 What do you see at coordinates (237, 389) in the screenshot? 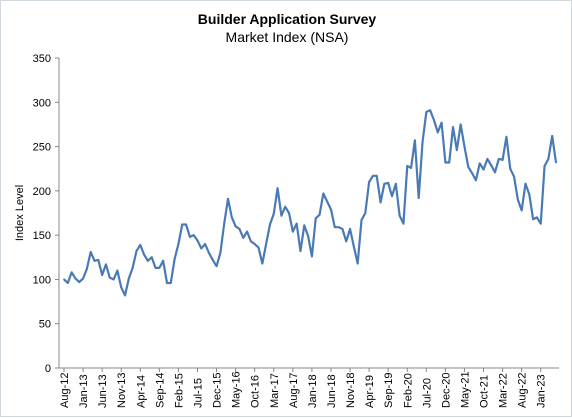
I see `x-tick-label: May-16` at bounding box center [237, 389].